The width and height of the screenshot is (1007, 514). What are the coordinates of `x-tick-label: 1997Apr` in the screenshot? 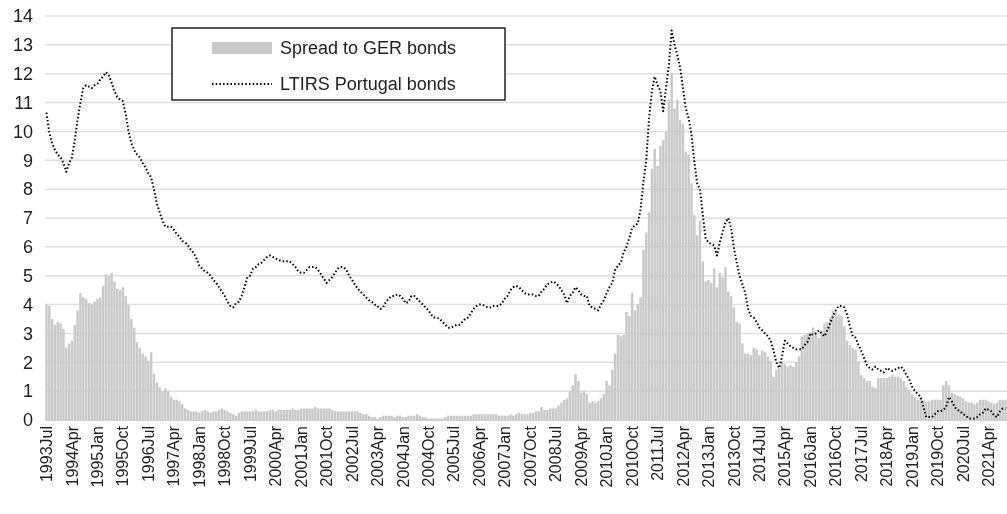 It's located at (174, 456).